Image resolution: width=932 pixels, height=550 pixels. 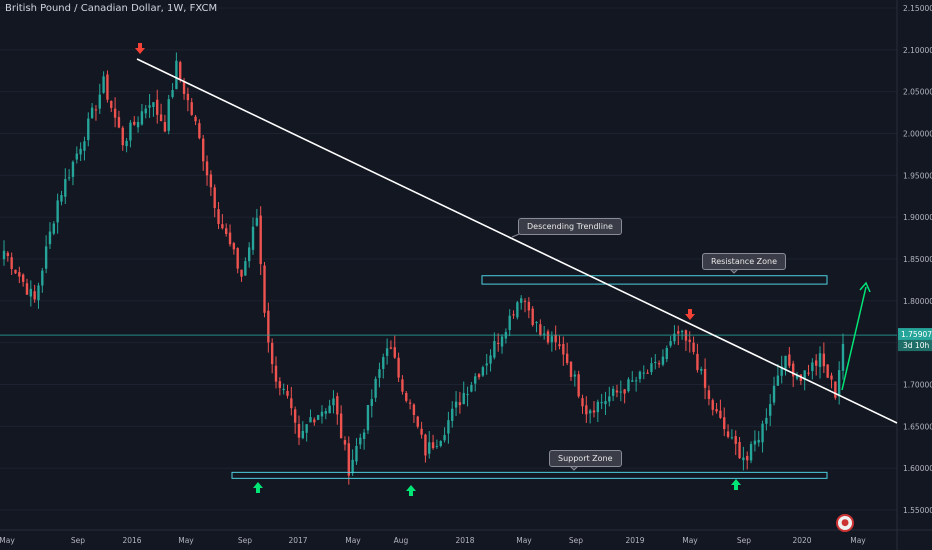 What do you see at coordinates (854, 338) in the screenshot?
I see `projection-arrow` at bounding box center [854, 338].